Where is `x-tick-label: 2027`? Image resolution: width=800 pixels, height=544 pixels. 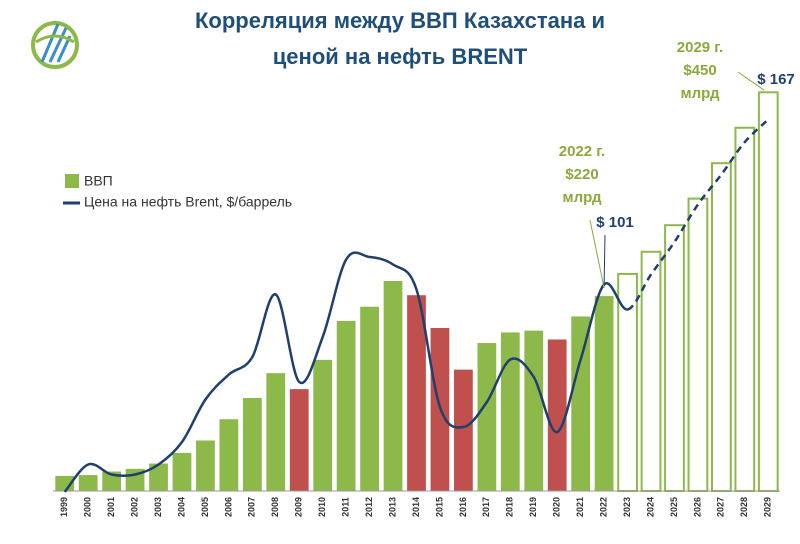 x-tick-label: 2027 is located at coordinates (721, 507).